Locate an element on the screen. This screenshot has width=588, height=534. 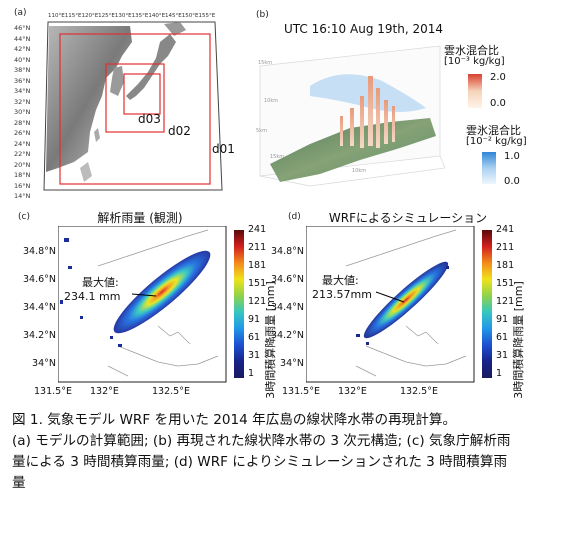
domain-d02-box is located at coordinates (135, 98).